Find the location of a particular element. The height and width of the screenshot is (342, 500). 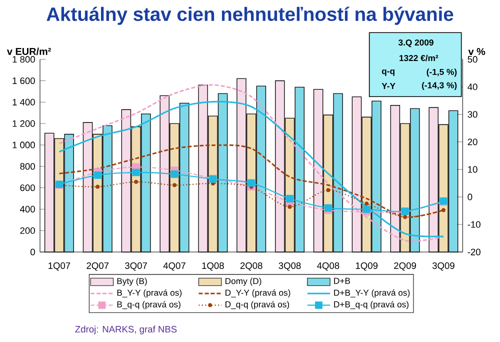

y-tick-label: 200 is located at coordinates (27, 230).